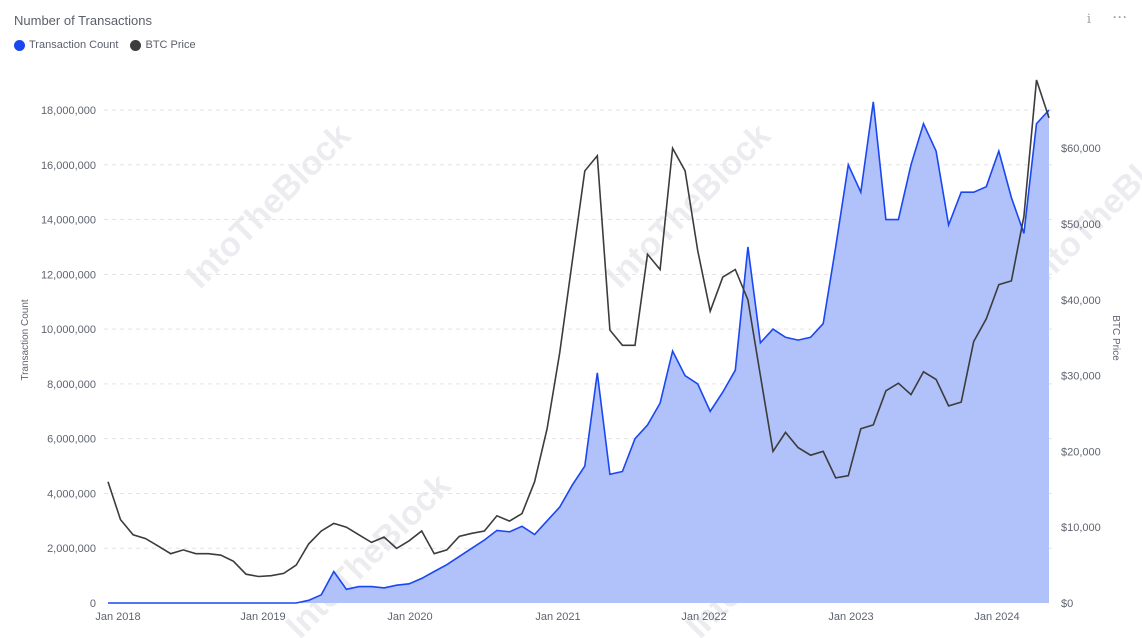 This screenshot has width=1142, height=638. Describe the element at coordinates (1120, 17) in the screenshot. I see `more-horizontal-icon: ···` at that location.